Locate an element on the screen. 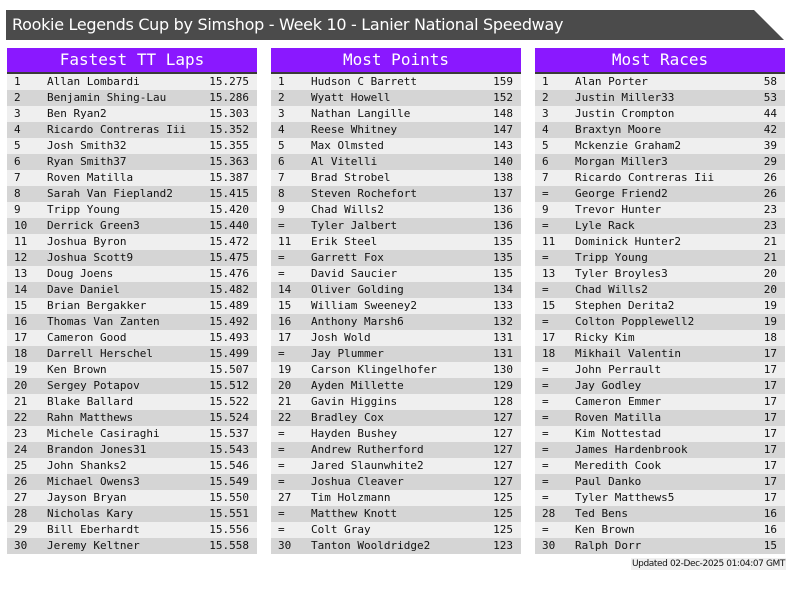 The height and width of the screenshot is (600, 800). value-cell: 127 is located at coordinates (503, 449).